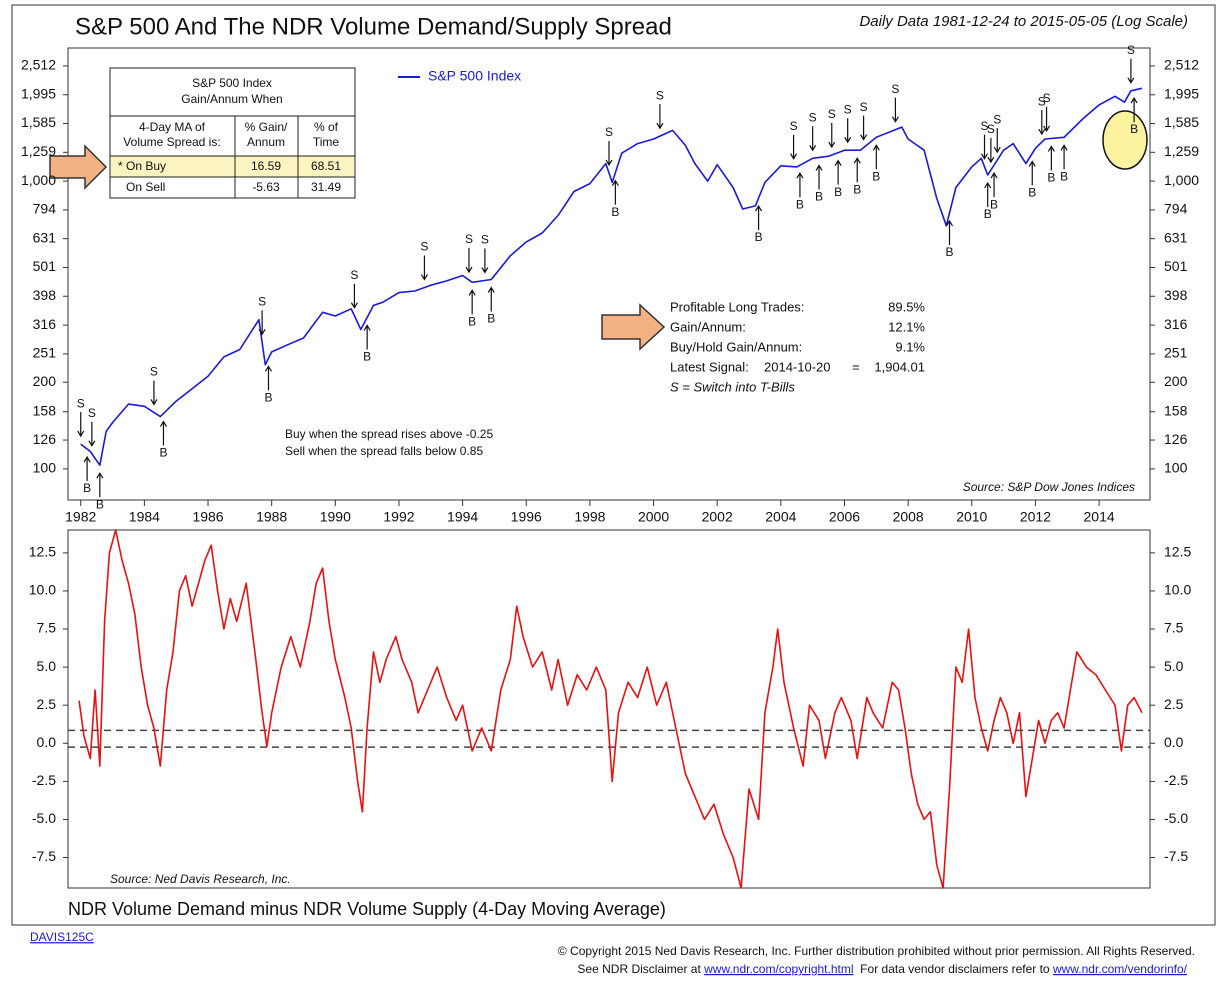 The image size is (1227, 983). I want to click on y-tick-label: 100, so click(45, 468).